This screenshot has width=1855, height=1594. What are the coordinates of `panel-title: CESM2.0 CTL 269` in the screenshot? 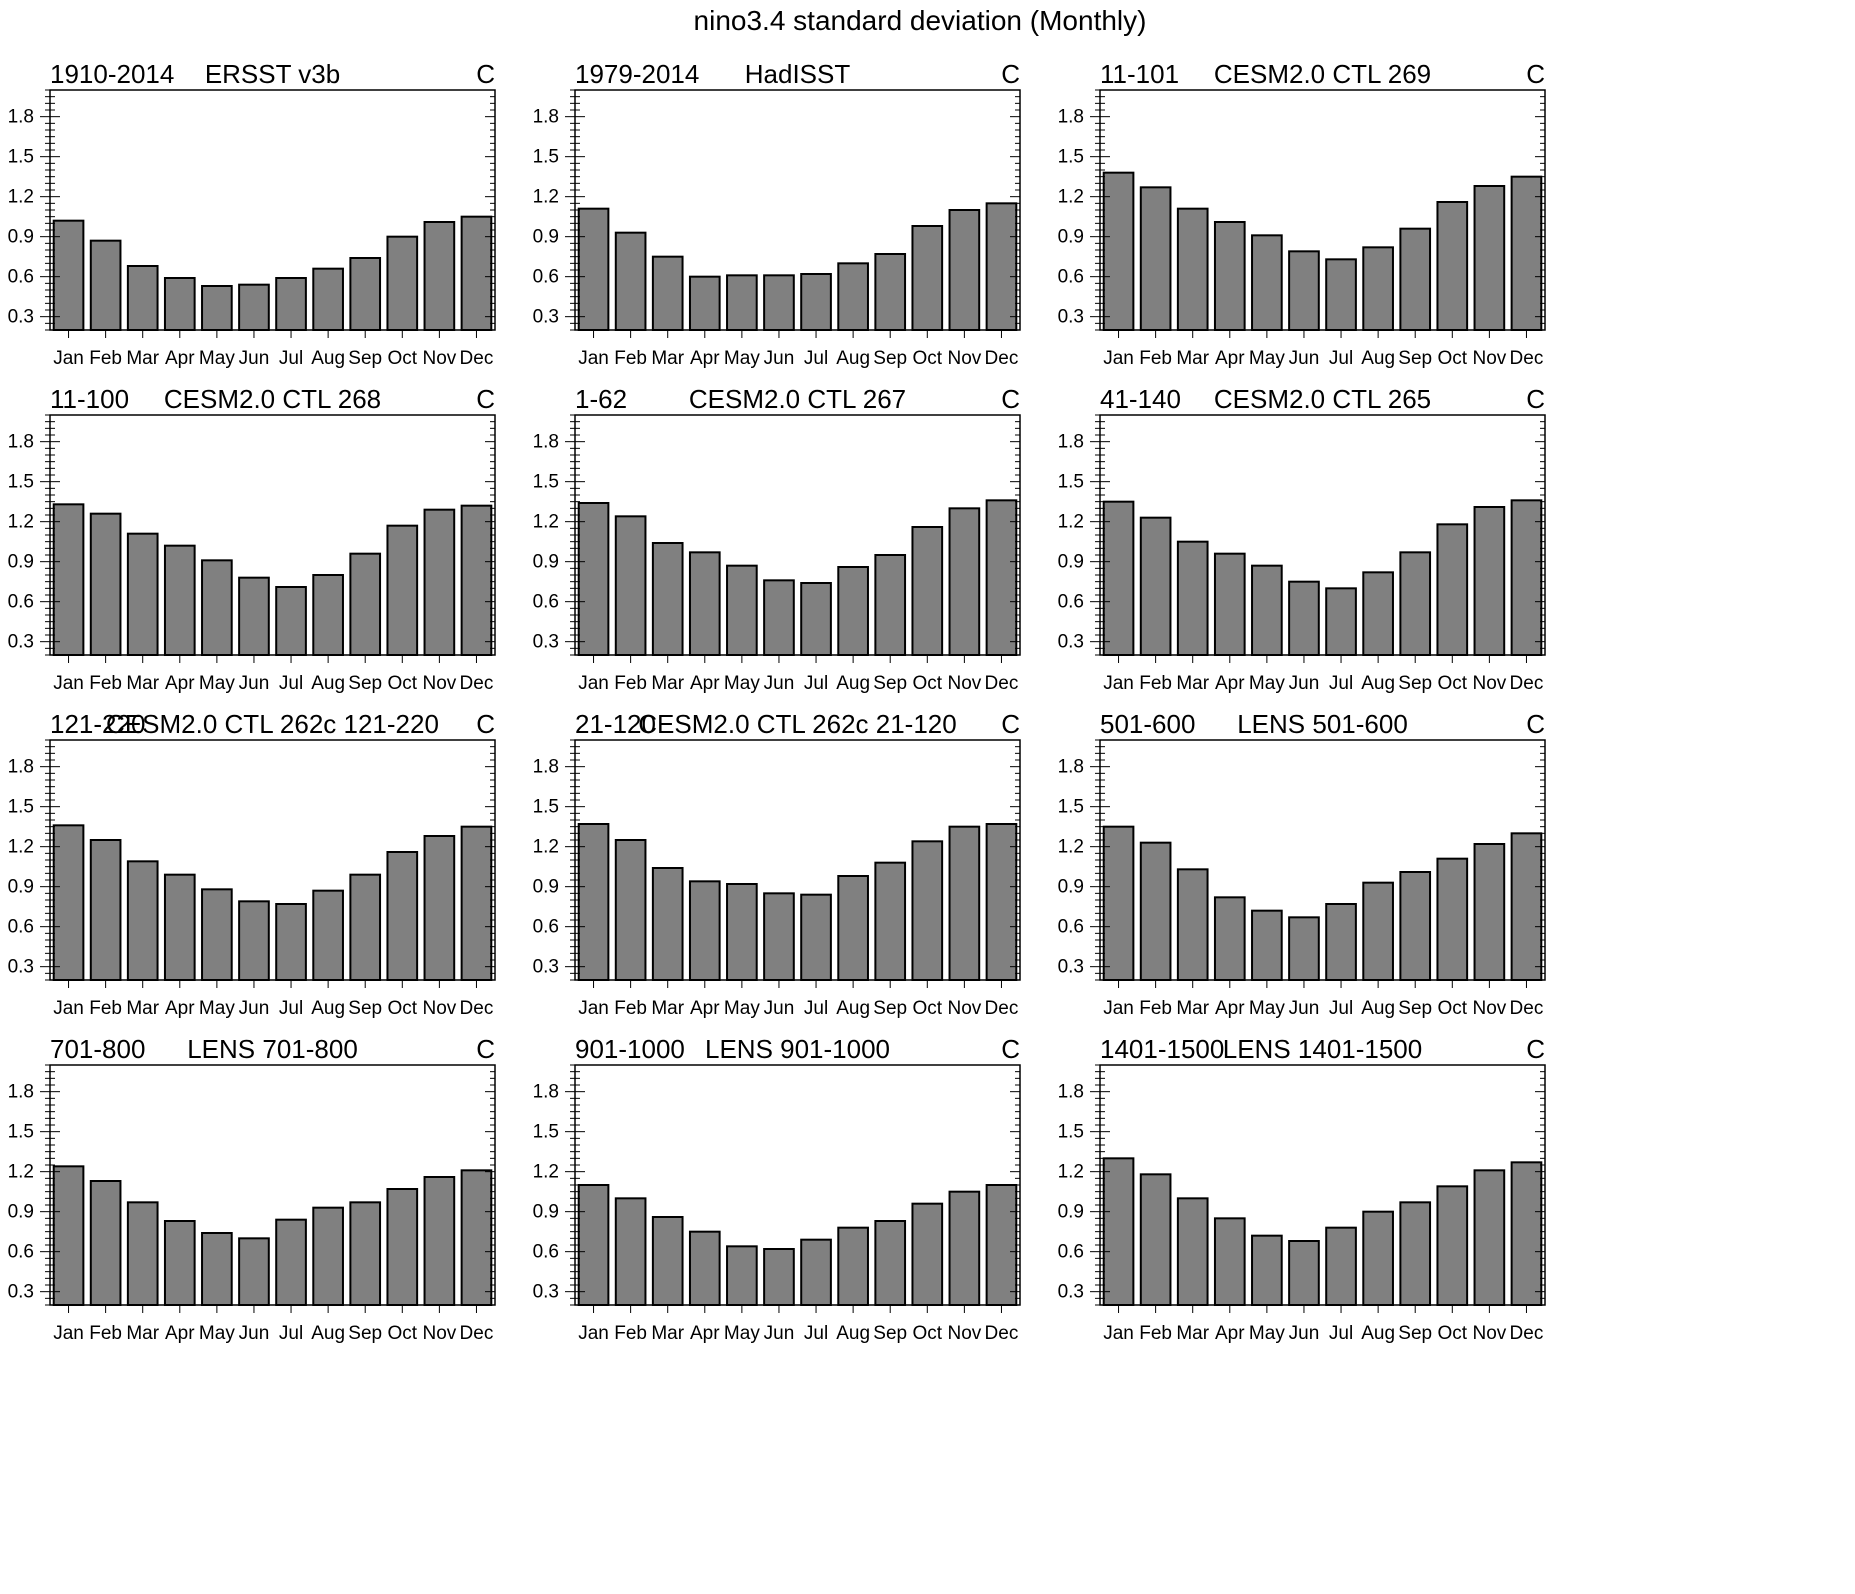 It's located at (1322, 74).